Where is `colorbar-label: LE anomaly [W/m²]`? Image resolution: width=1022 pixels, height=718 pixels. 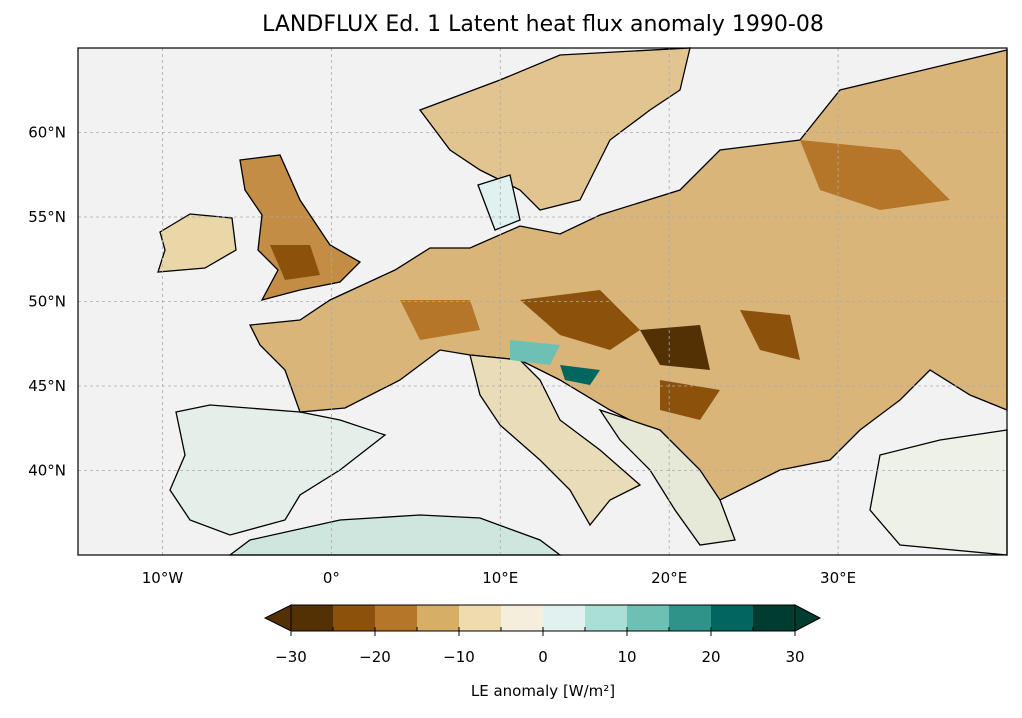
colorbar-label: LE anomaly [W/m²] is located at coordinates (543, 691).